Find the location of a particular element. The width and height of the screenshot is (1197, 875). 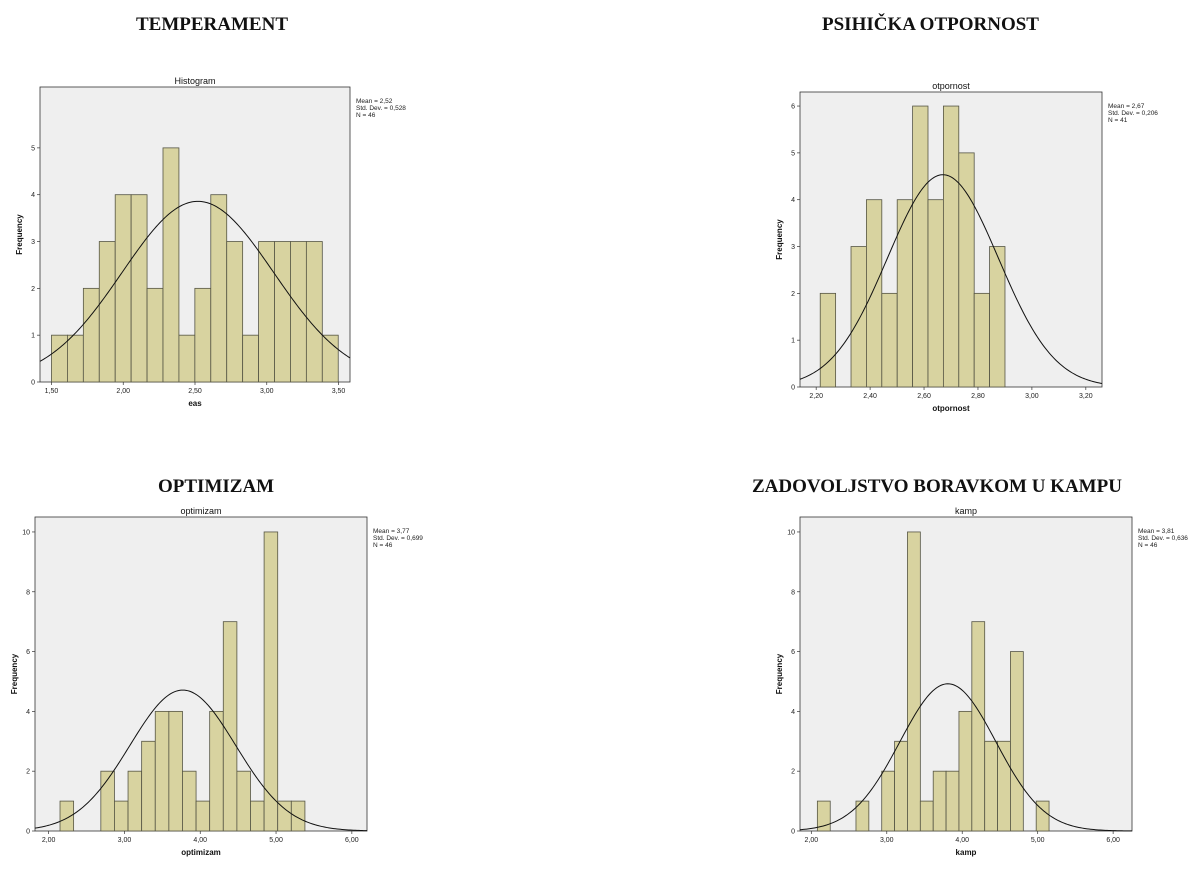

x-tick-label: 2,40 is located at coordinates (870, 396).